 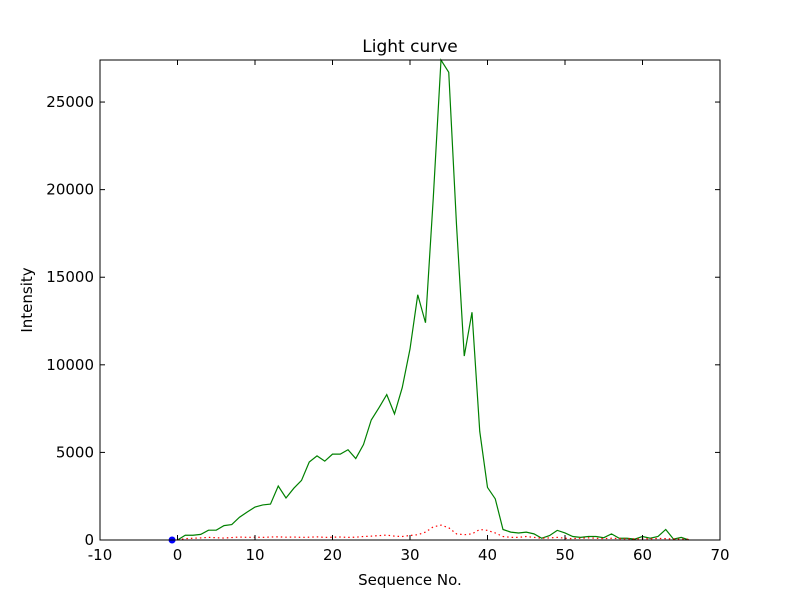 I want to click on y-tick-label: 15000, so click(x=70, y=277).